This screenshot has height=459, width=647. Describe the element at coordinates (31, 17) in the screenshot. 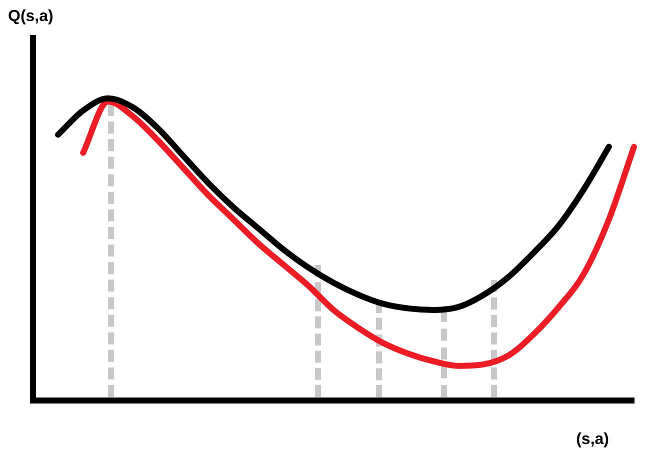

I see `y-axis-title: Q(s,a)` at that location.